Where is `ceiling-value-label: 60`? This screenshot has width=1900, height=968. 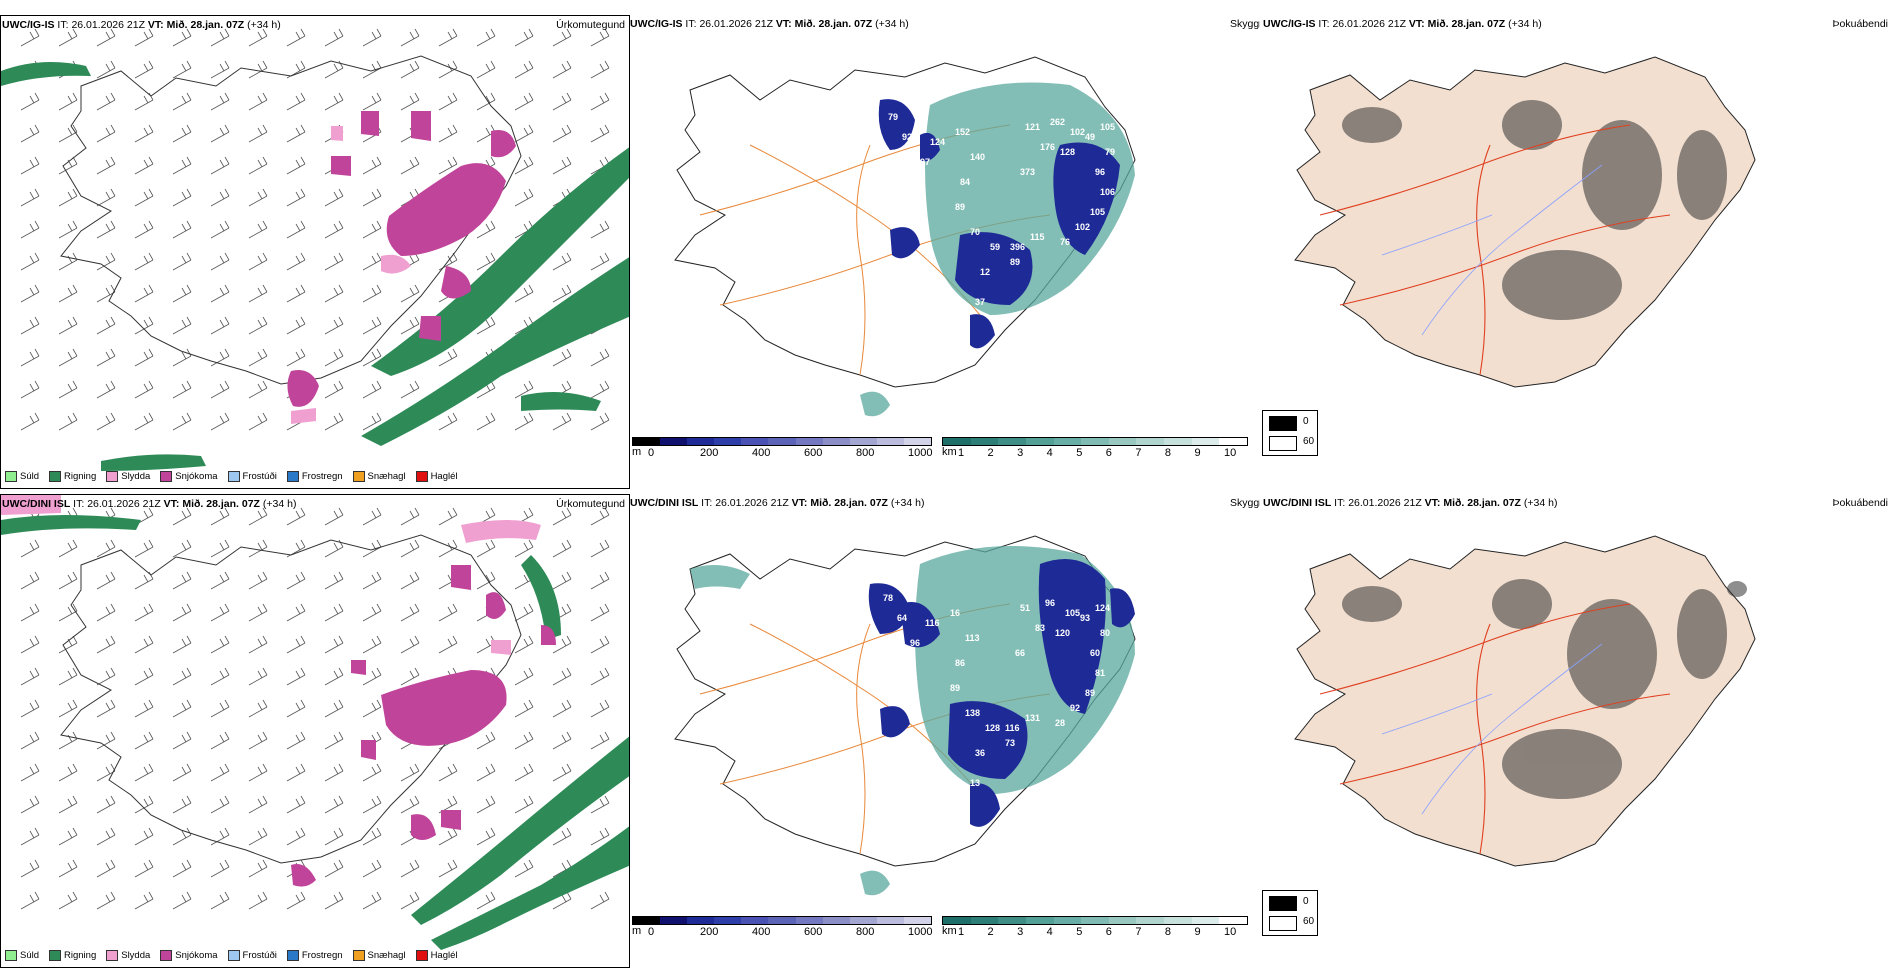 ceiling-value-label: 60 is located at coordinates (1095, 653).